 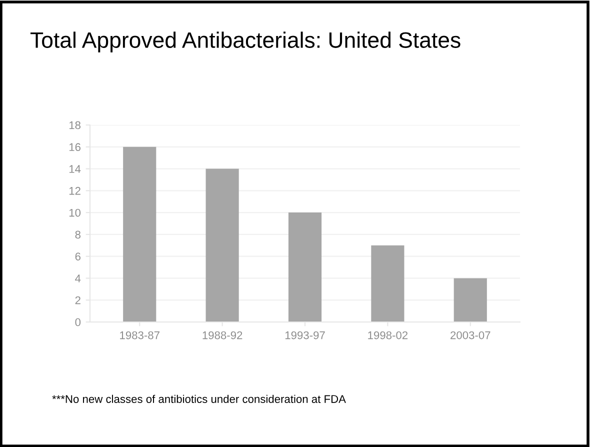 I want to click on y-tick-label: 14, so click(x=75, y=169).